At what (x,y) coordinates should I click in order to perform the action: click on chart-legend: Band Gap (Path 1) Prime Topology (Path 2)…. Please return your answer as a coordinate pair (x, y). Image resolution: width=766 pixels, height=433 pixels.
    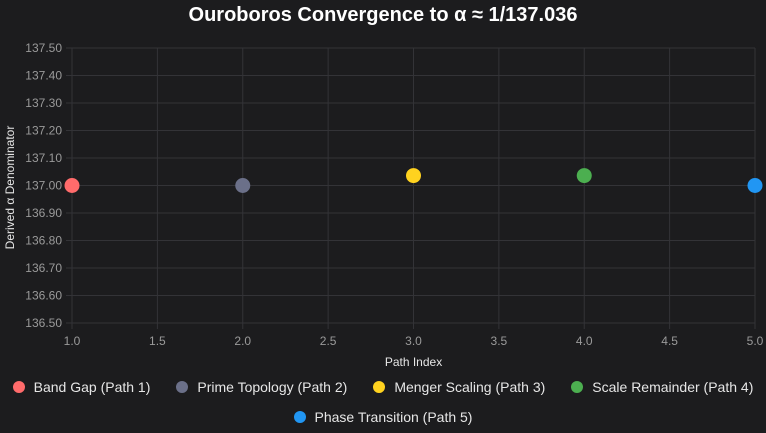
    Looking at the image, I should click on (383, 402).